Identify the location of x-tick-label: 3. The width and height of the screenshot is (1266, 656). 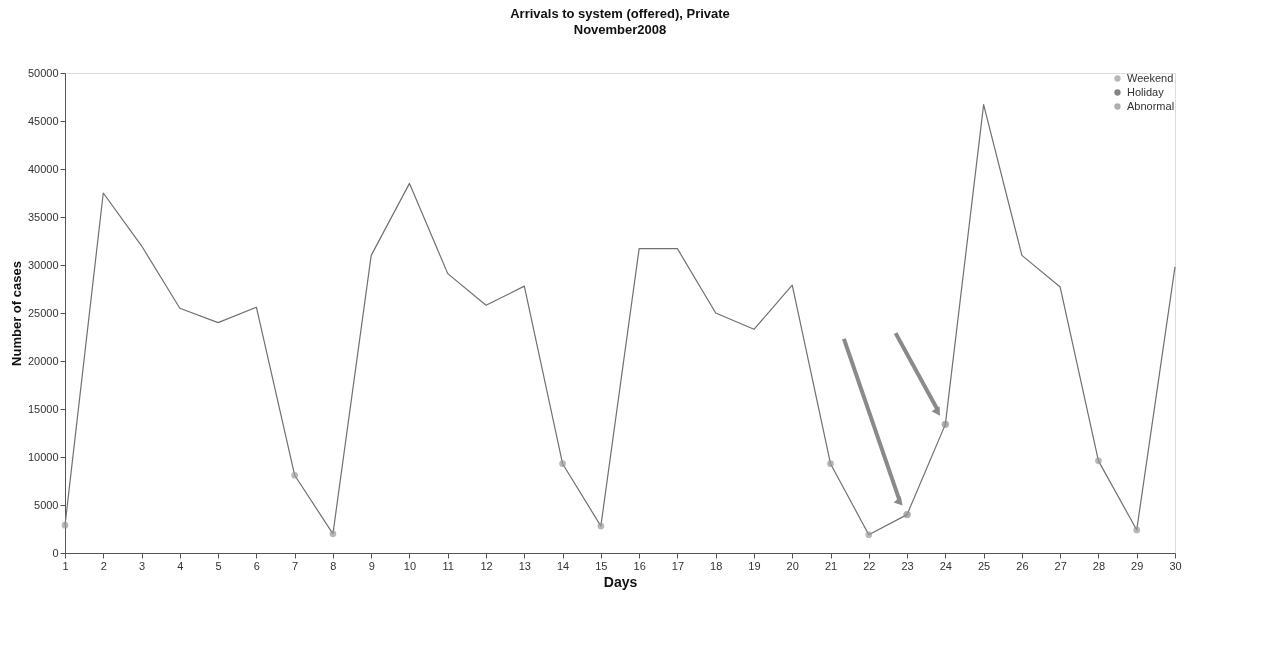
(142, 565).